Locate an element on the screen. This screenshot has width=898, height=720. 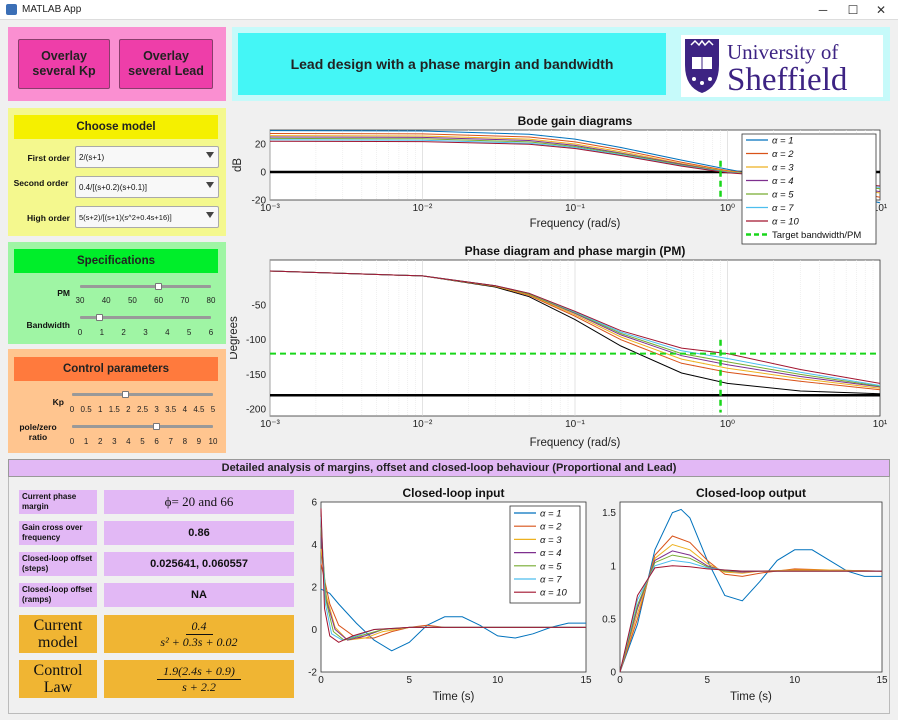
y-tick-label: 6 is located at coordinates (314, 503).